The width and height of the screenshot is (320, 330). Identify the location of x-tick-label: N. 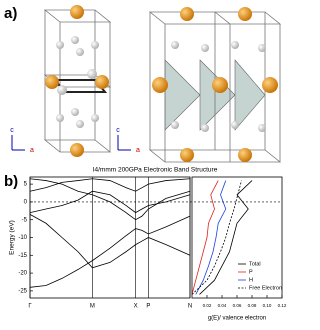
(190, 307).